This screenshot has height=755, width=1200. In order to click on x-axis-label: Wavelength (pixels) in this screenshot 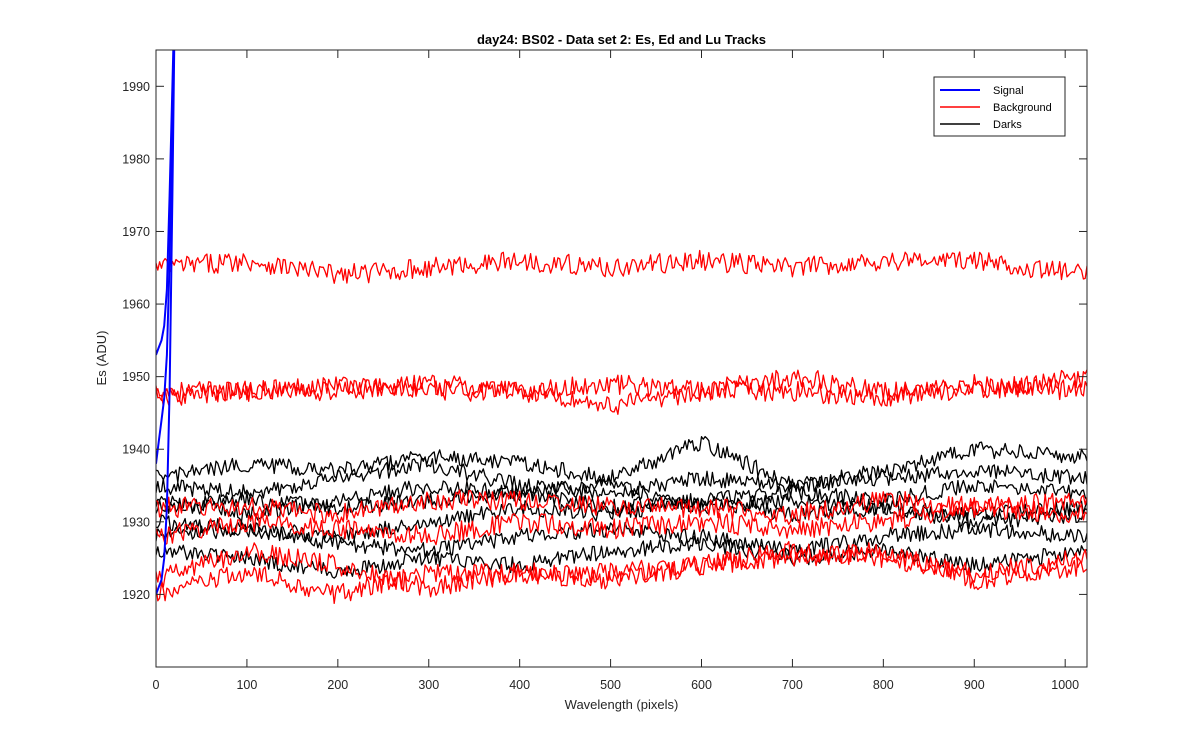, I will do `click(622, 704)`.